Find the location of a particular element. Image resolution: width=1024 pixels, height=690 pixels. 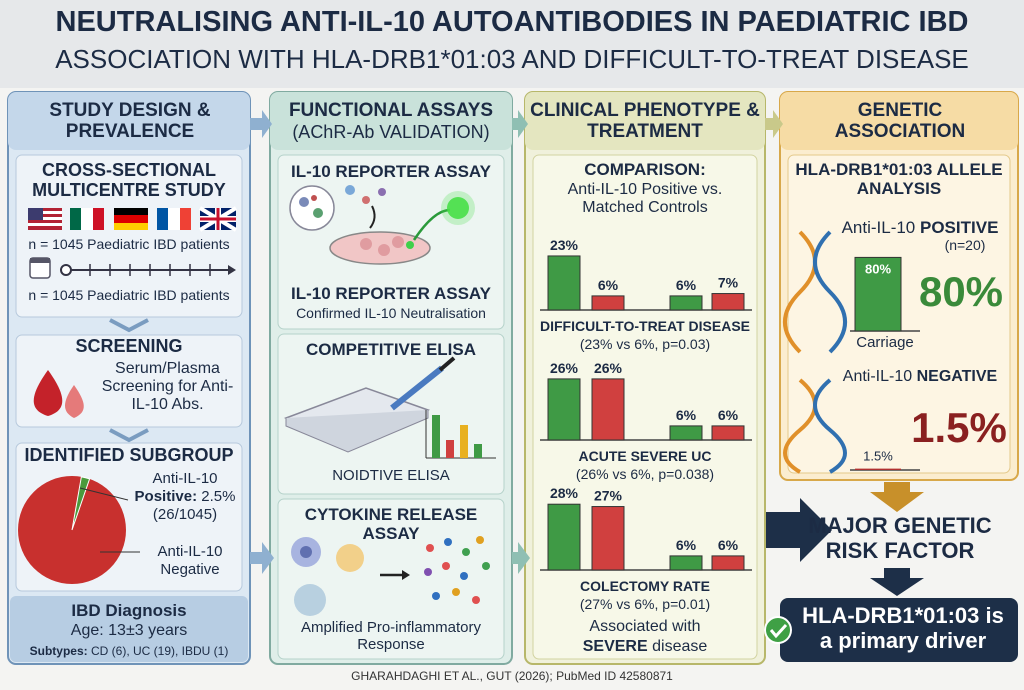

elisa-icon is located at coordinates (389, 407).